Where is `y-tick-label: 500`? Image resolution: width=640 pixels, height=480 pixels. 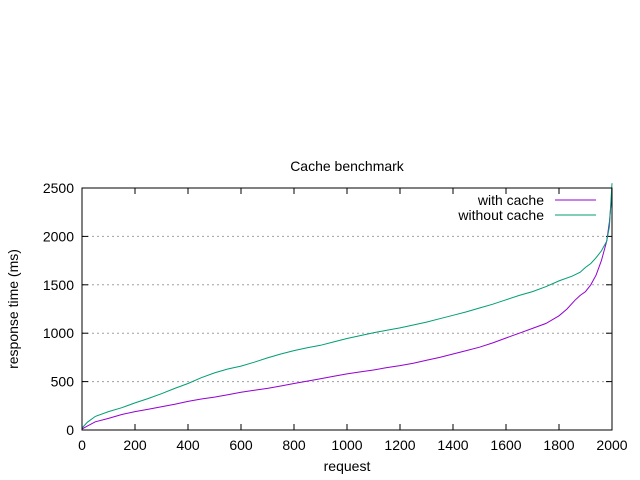 y-tick-label: 500 is located at coordinates (63, 382).